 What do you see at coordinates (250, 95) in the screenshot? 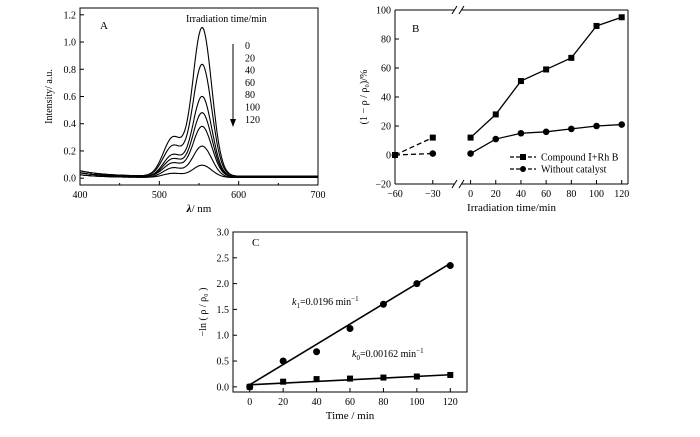
I see `legend-entry-80: 80` at bounding box center [250, 95].